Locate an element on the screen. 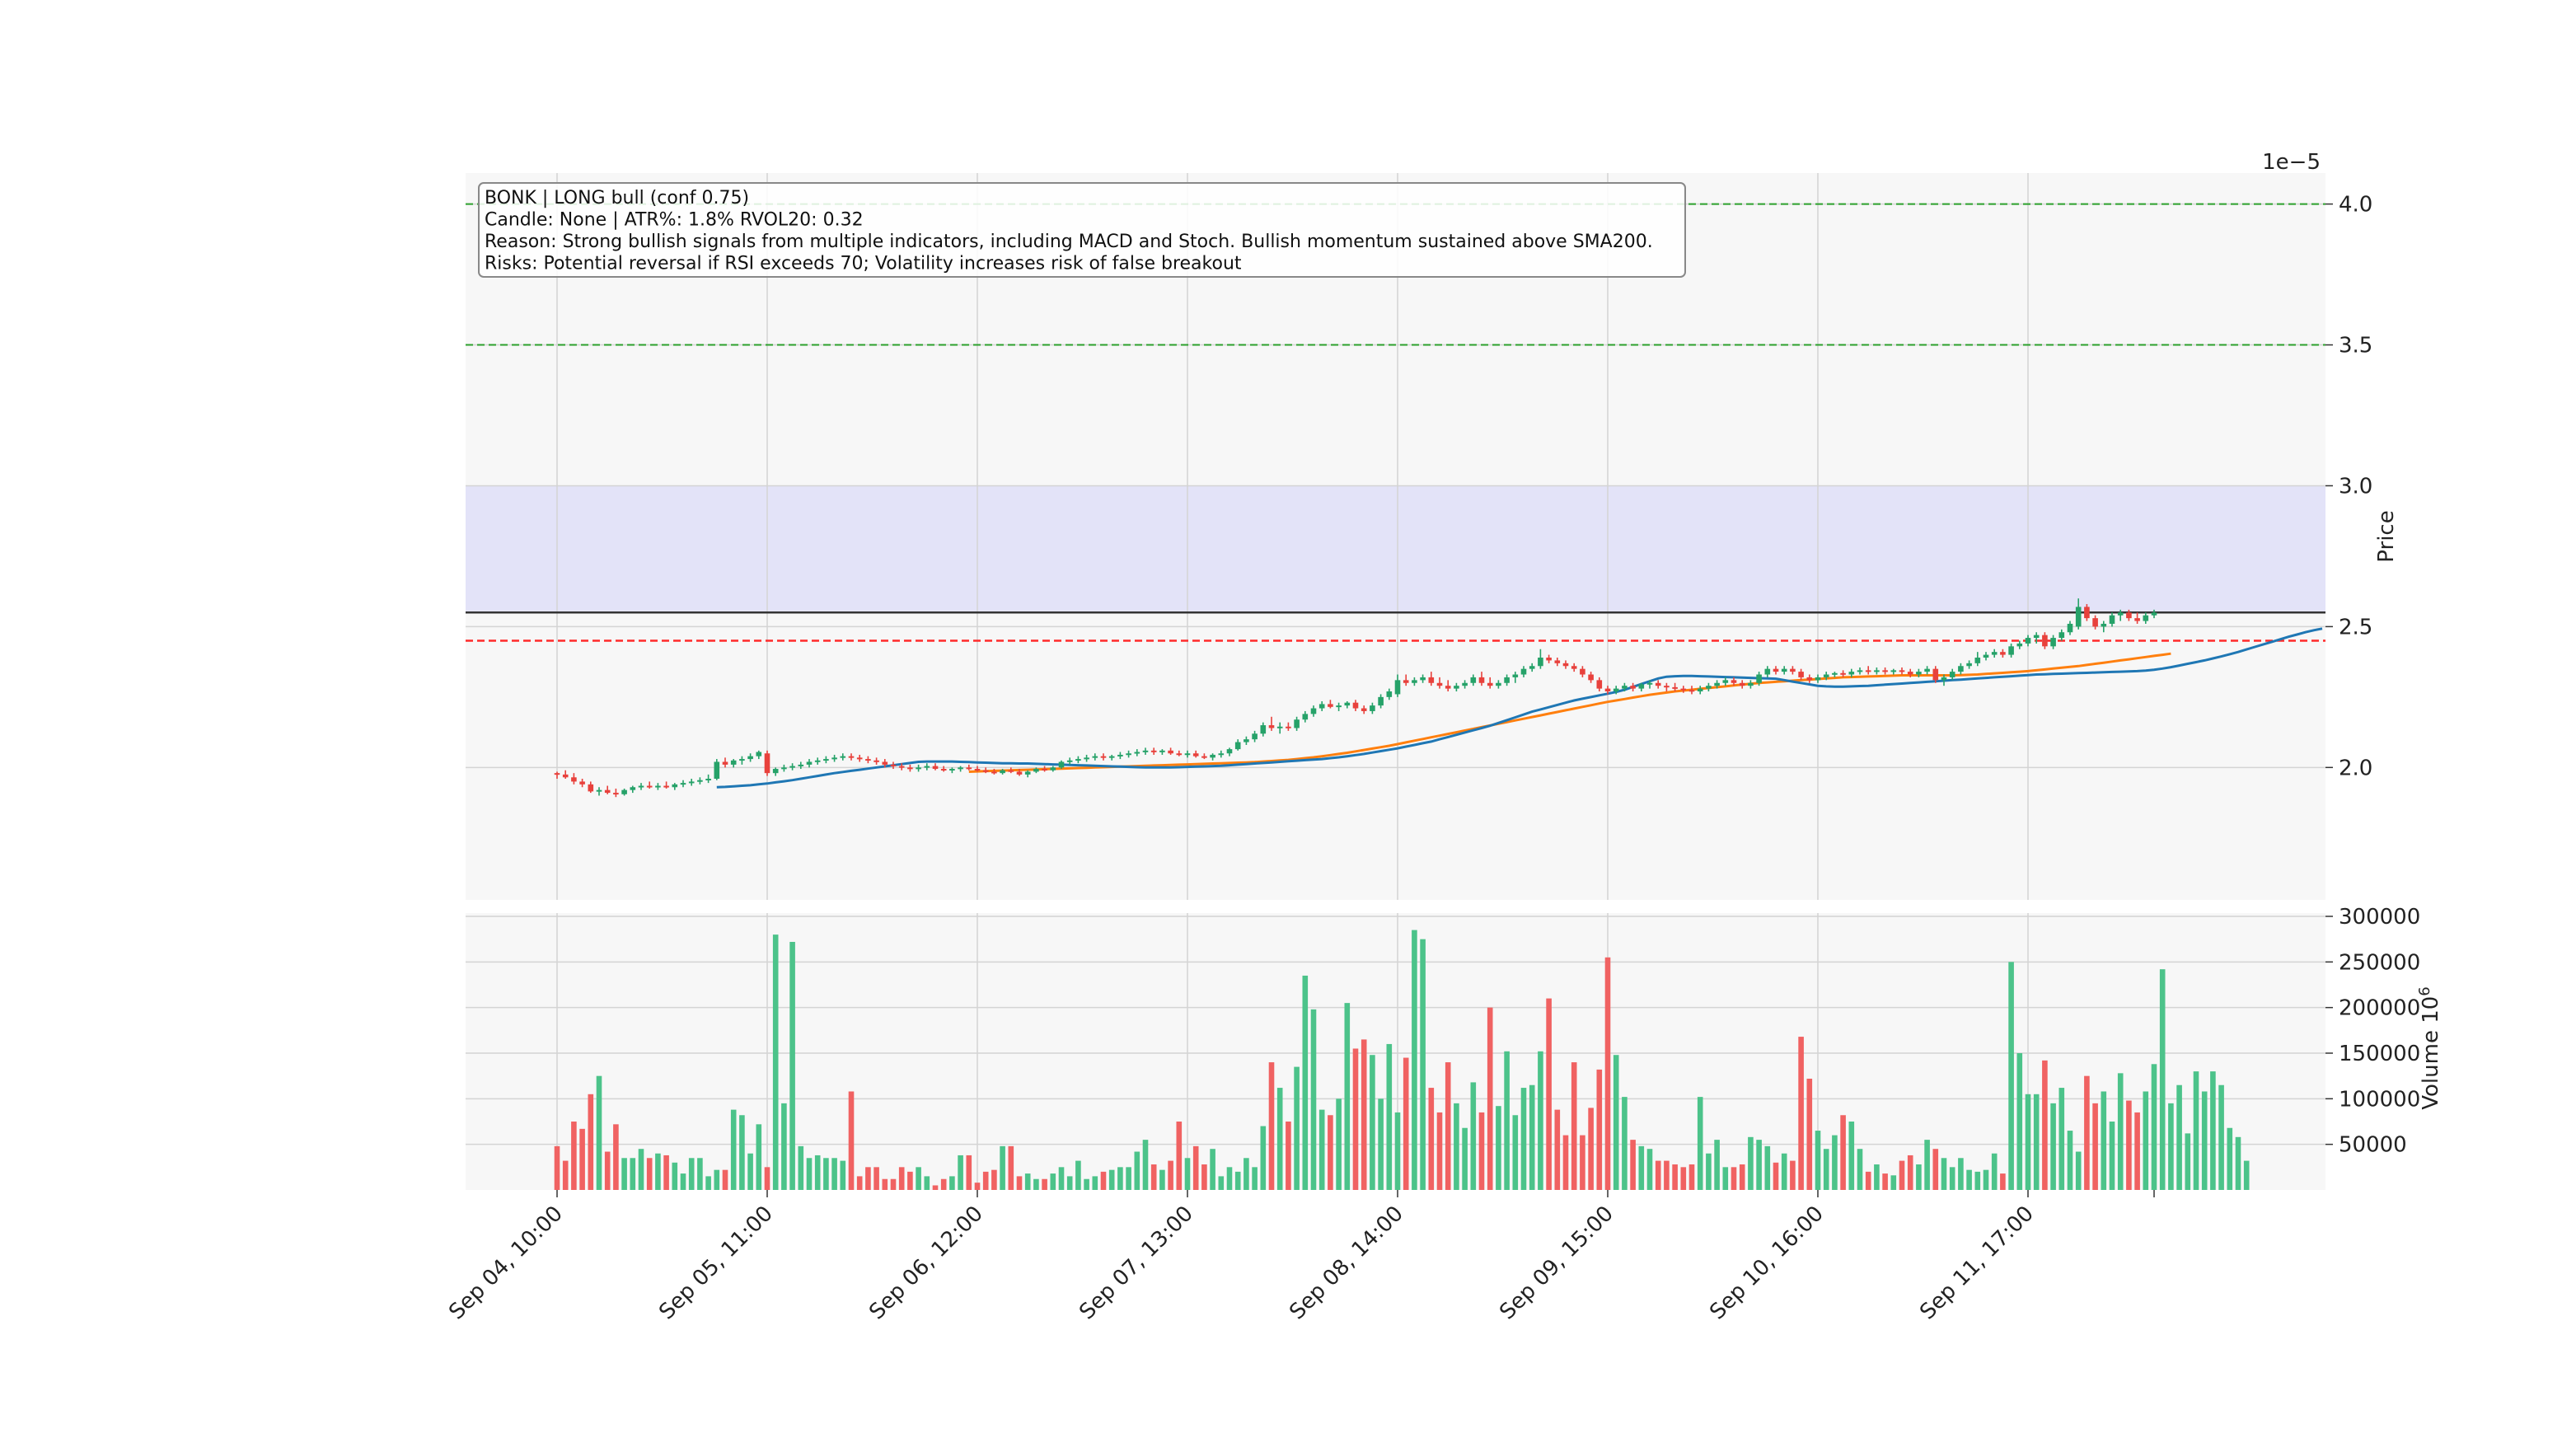 This screenshot has width=2576, height=1452. price-tick-label: 3.5 is located at coordinates (2355, 346).